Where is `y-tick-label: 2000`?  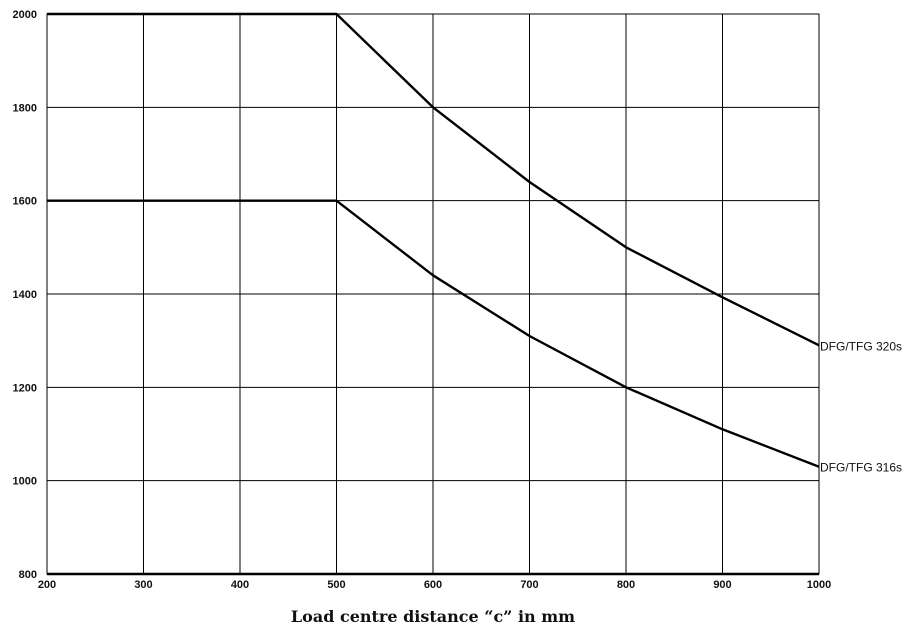 y-tick-label: 2000 is located at coordinates (25, 15).